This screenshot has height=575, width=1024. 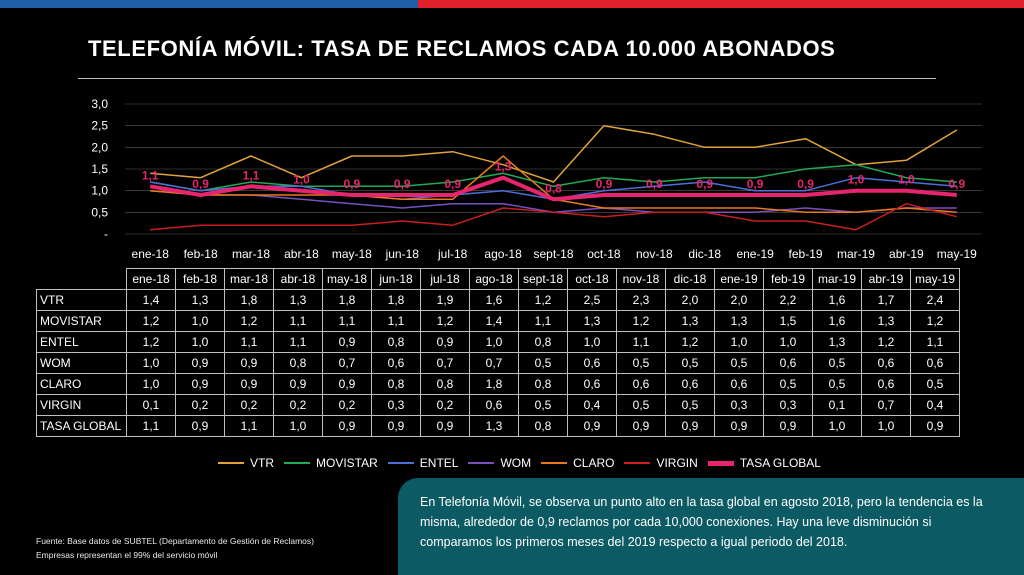 What do you see at coordinates (99, 126) in the screenshot?
I see `y-tick-label: 2,5` at bounding box center [99, 126].